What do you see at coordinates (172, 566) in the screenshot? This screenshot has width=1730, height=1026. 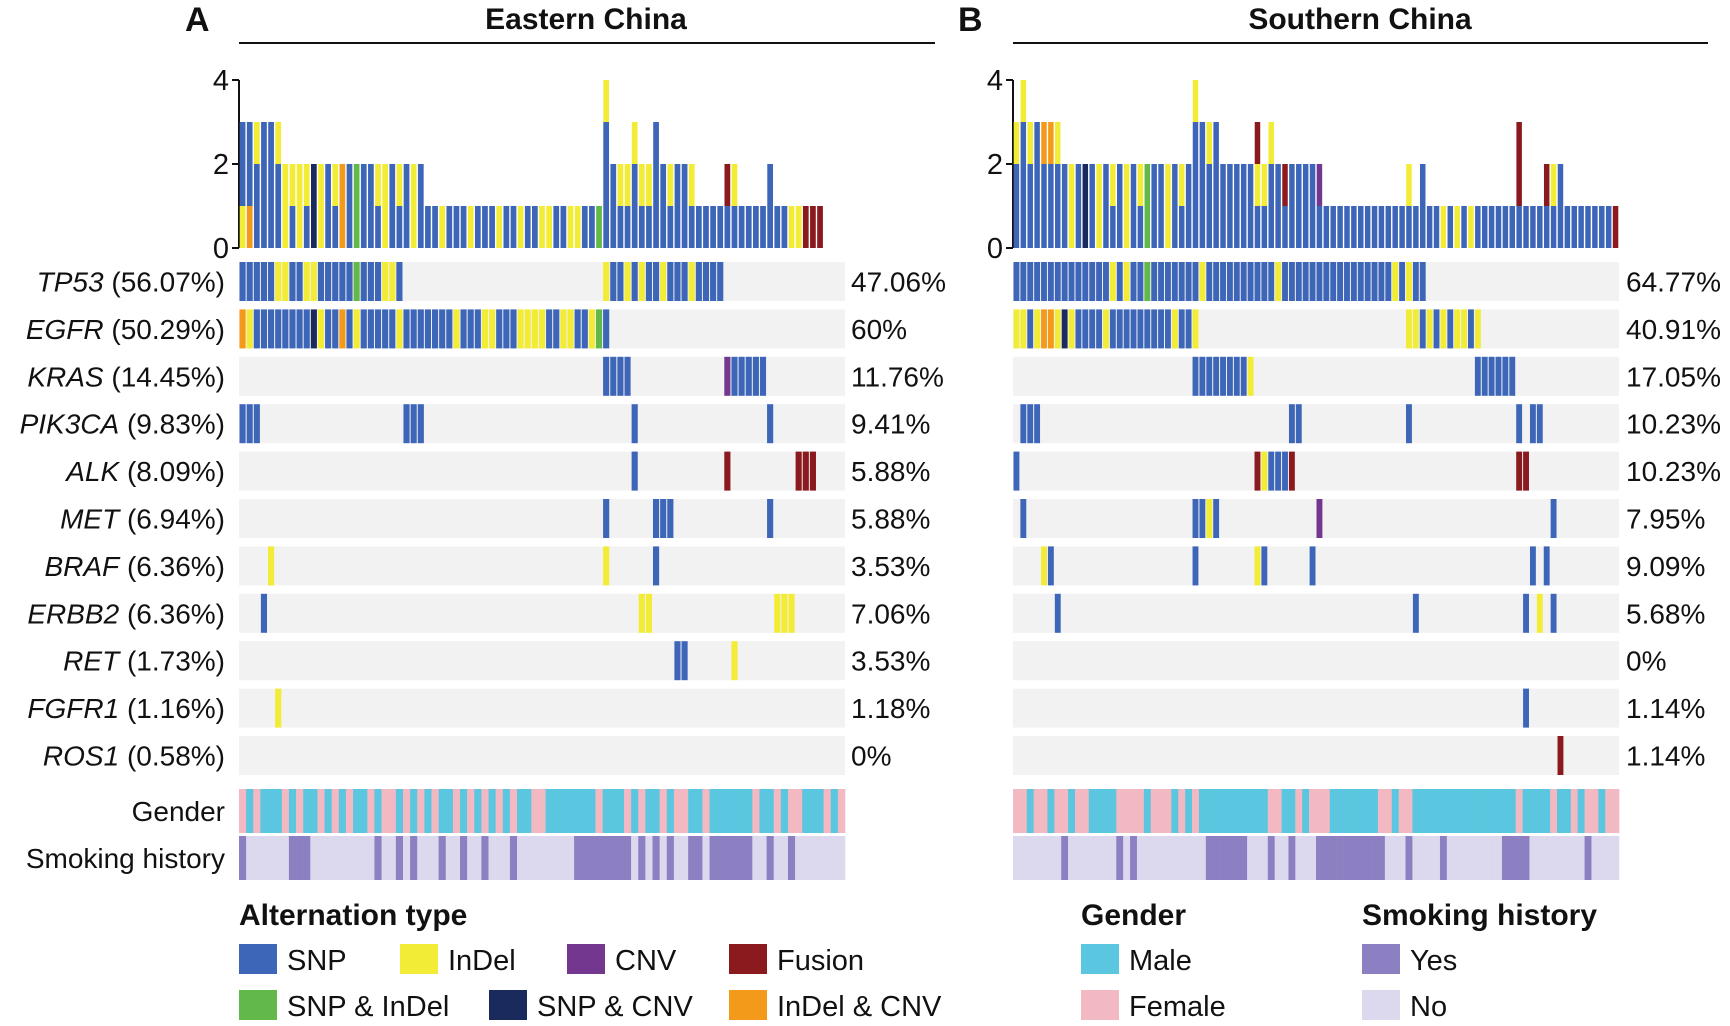 I see `gene-overall-percent: (6.36%)` at bounding box center [172, 566].